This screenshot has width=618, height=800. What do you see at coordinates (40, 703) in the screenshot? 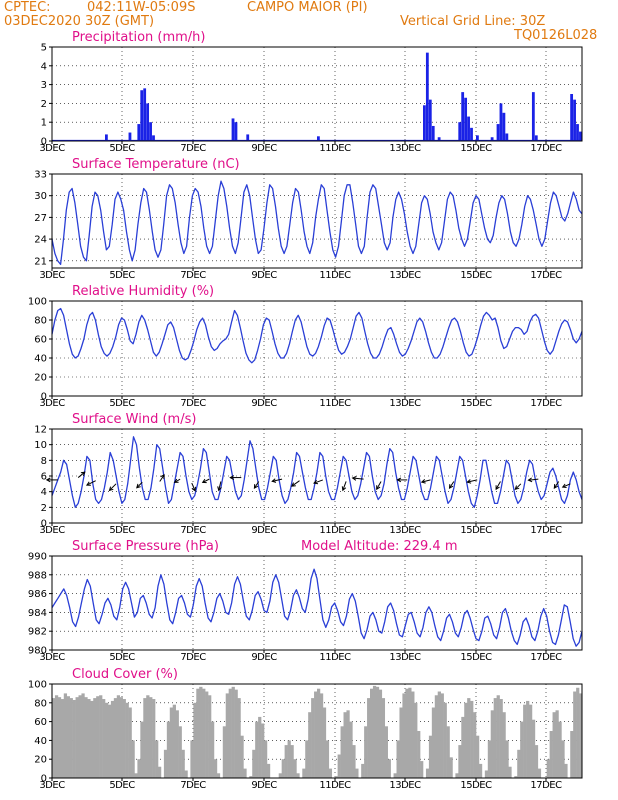
I see `y-tick-label: 80` at bounding box center [40, 703].